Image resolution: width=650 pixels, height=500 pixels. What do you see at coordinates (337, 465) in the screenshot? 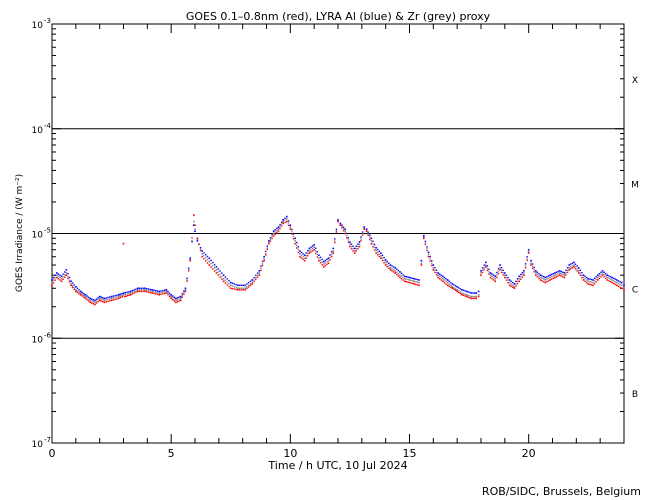
I see `x-axis-label: Time / h UTC, 10 Jul 2024` at bounding box center [337, 465].